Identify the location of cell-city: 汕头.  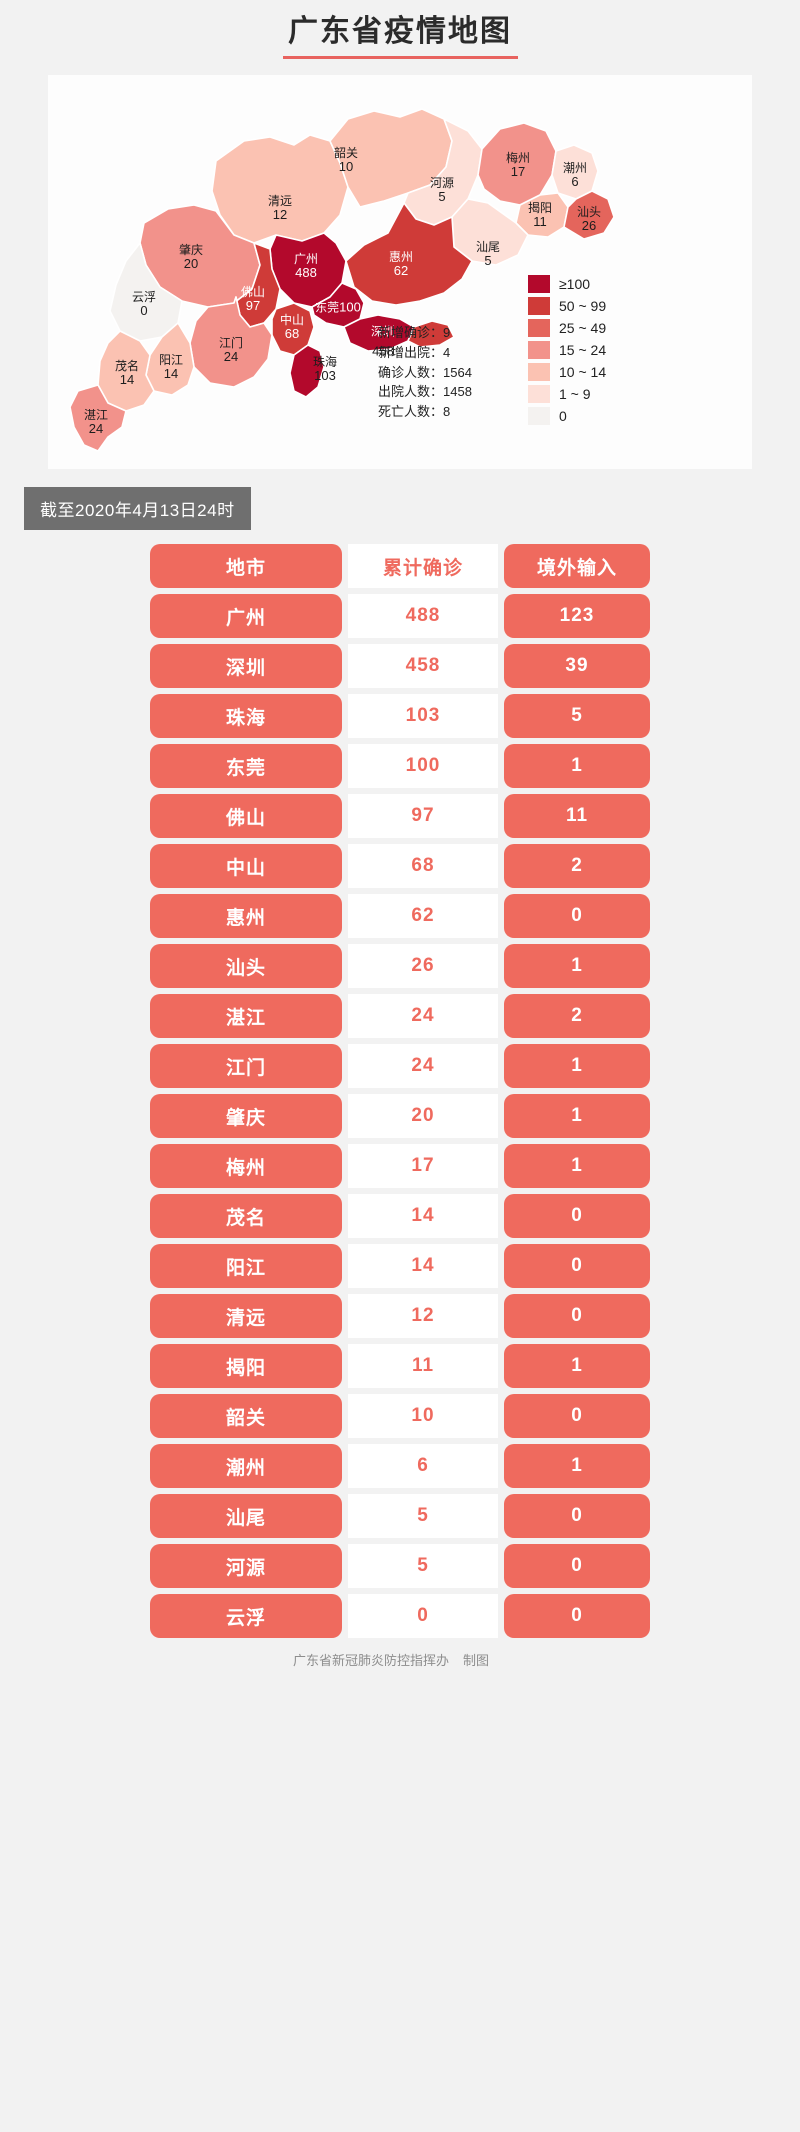
(246, 966).